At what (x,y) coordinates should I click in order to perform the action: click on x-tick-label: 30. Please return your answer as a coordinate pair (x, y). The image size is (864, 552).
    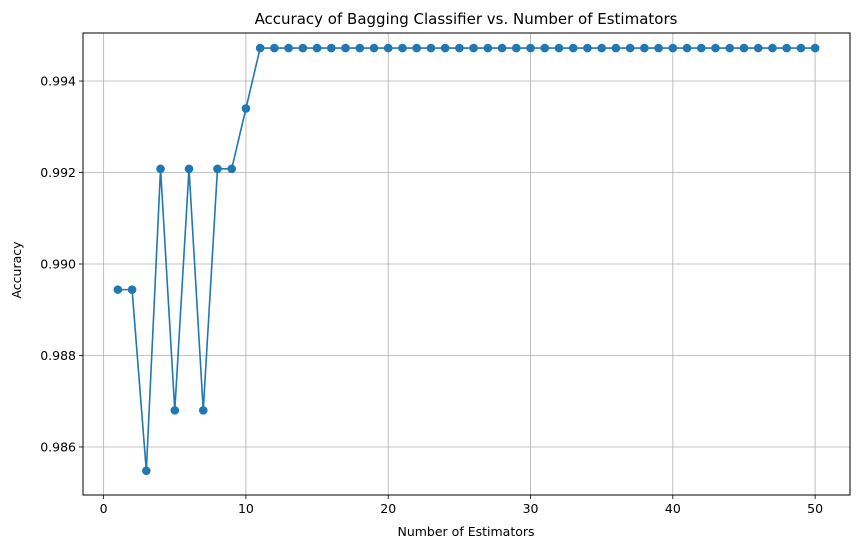
    Looking at the image, I should click on (531, 508).